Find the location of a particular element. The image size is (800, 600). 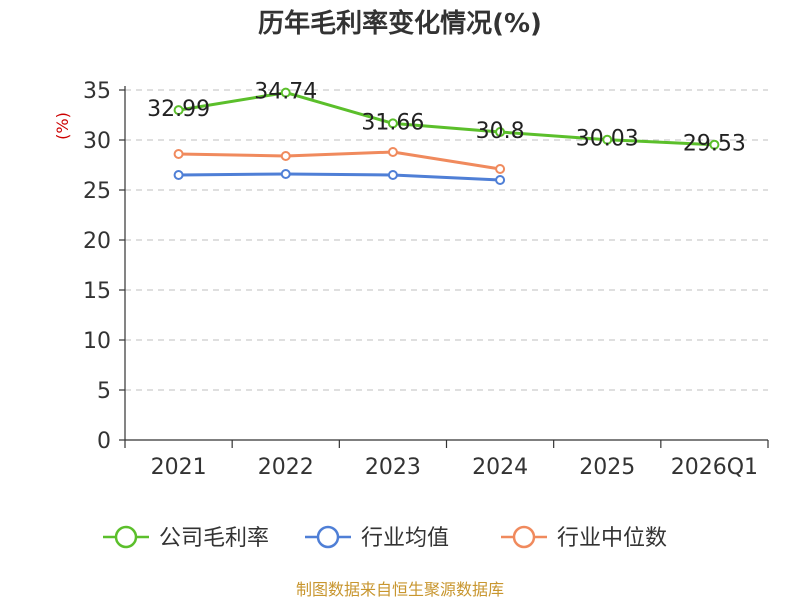

data-label: 34.74 is located at coordinates (285, 92).